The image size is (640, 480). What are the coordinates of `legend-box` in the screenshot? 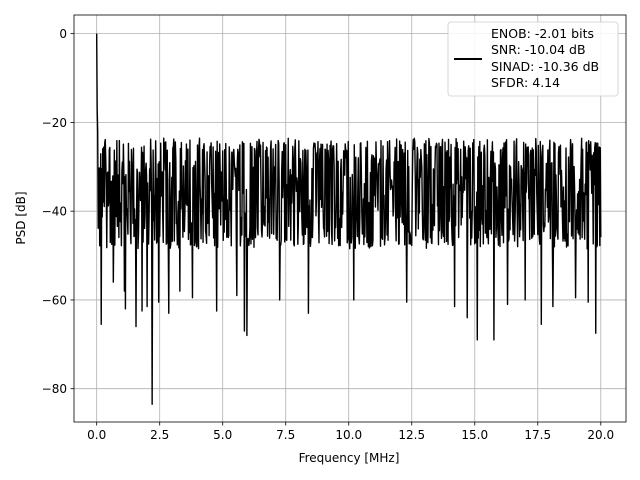 It's located at (533, 59).